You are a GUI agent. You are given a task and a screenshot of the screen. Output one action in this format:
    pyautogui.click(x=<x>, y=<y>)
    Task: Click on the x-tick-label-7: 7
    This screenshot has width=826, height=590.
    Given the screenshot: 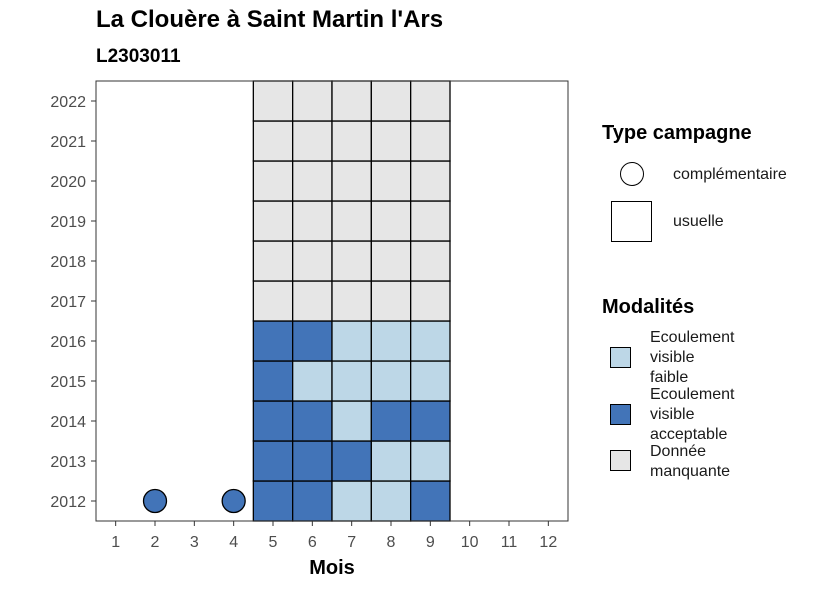 What is the action you would take?
    pyautogui.click(x=351, y=542)
    